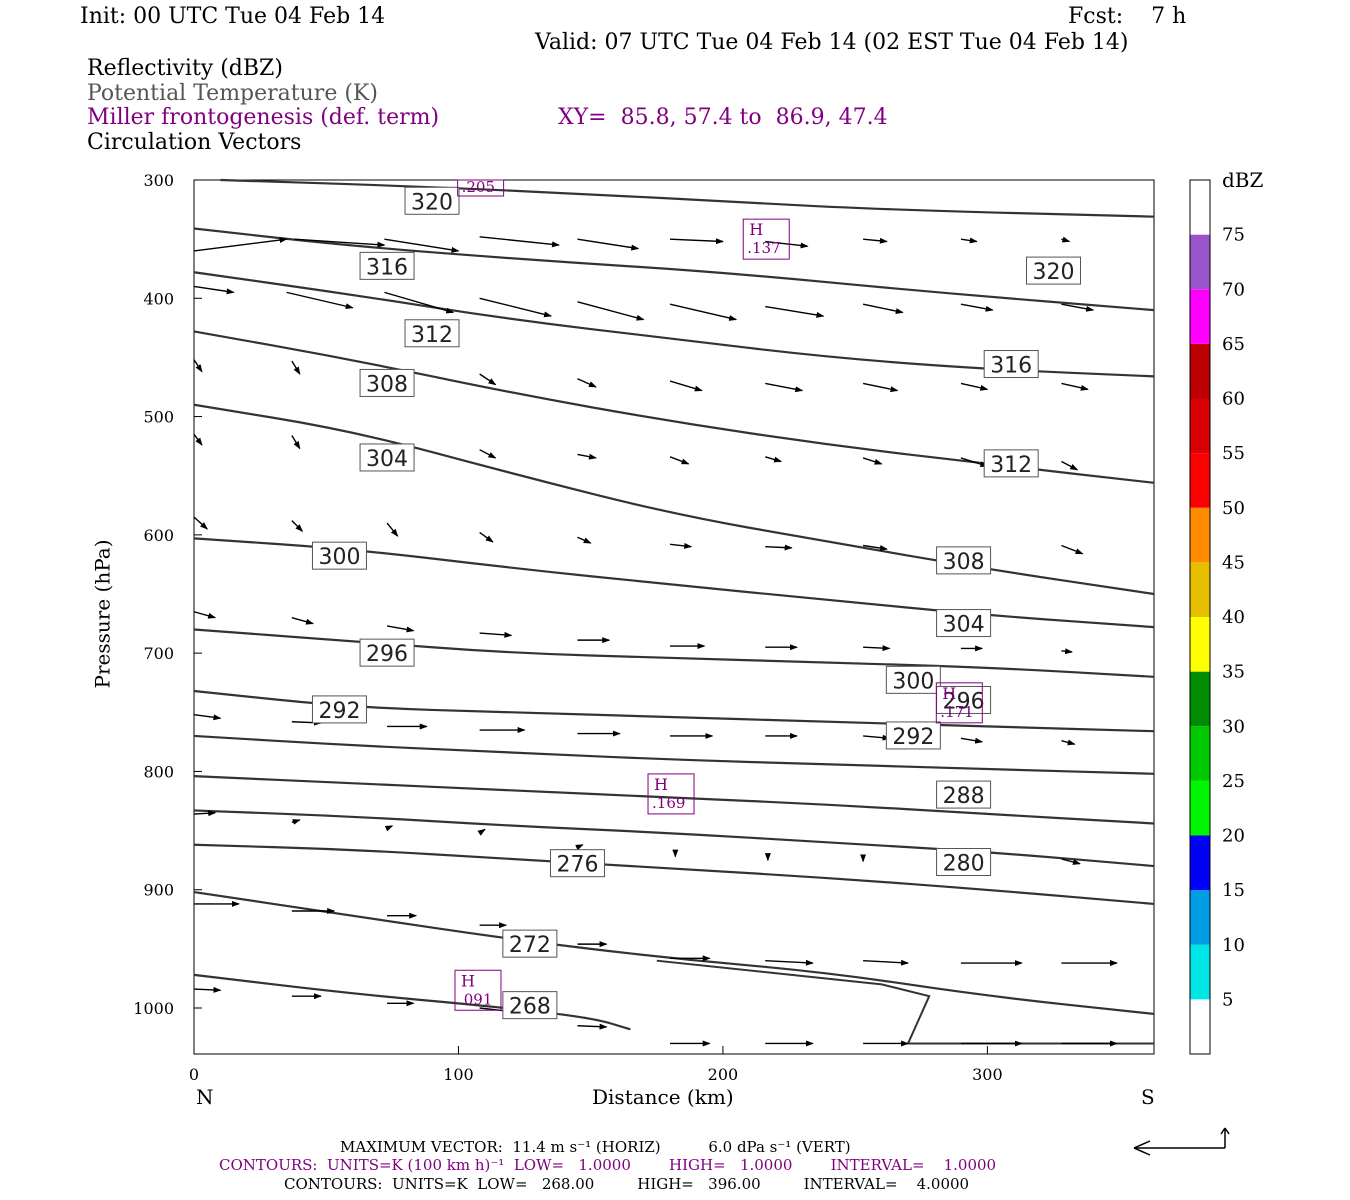  I want to click on x-axis-title: Distance (km), so click(663, 1097).